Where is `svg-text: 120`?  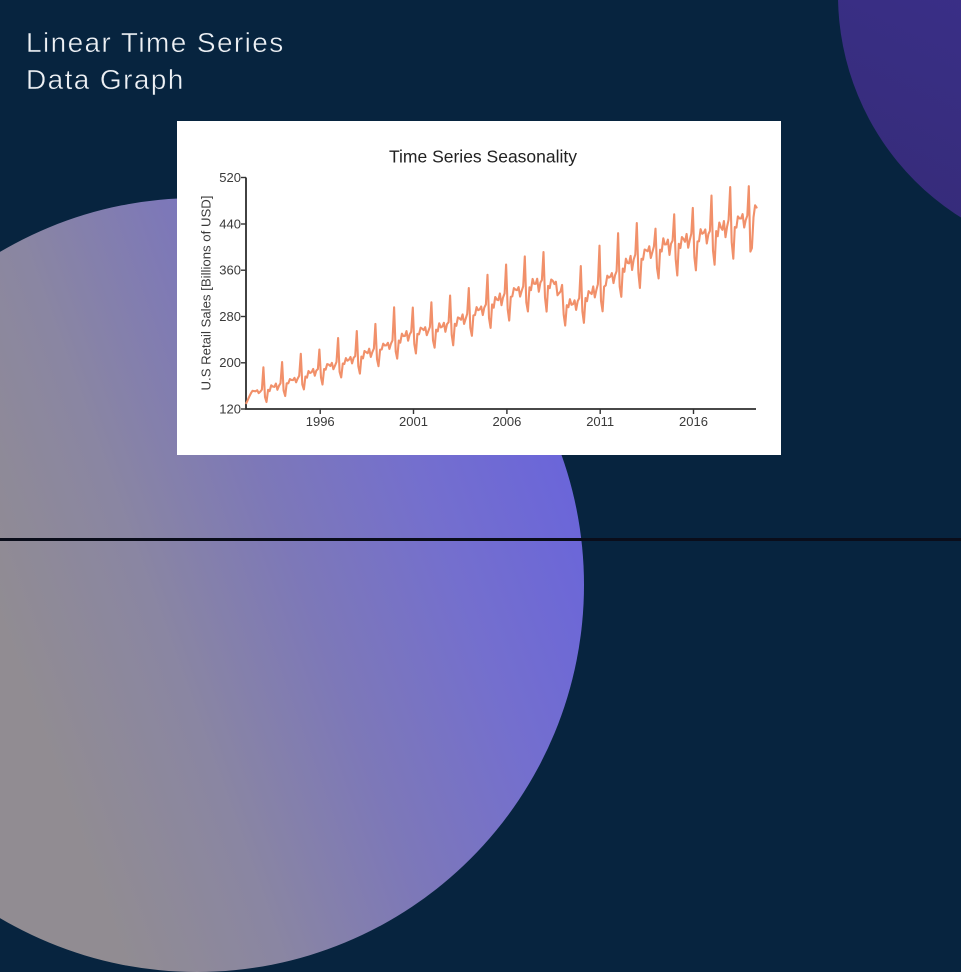 svg-text: 120 is located at coordinates (230, 408).